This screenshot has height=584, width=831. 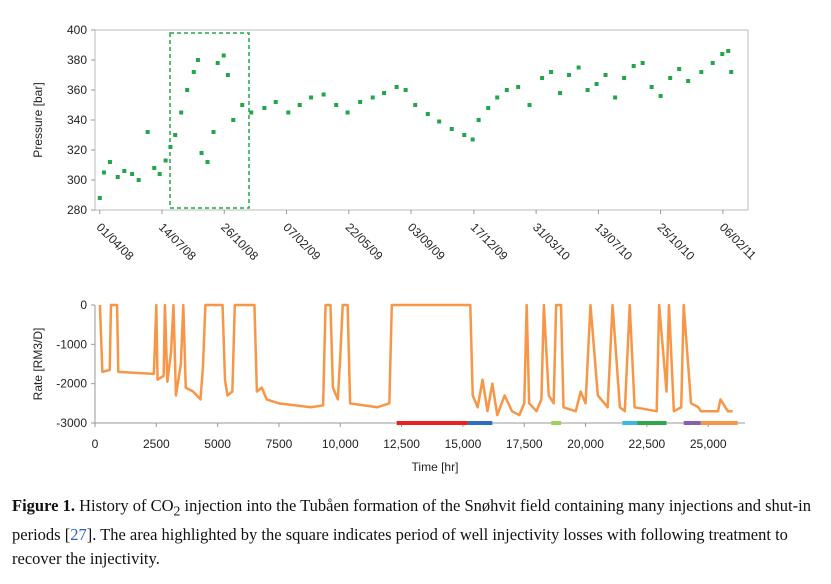 What do you see at coordinates (77, 90) in the screenshot?
I see `y-tick-label: 360` at bounding box center [77, 90].